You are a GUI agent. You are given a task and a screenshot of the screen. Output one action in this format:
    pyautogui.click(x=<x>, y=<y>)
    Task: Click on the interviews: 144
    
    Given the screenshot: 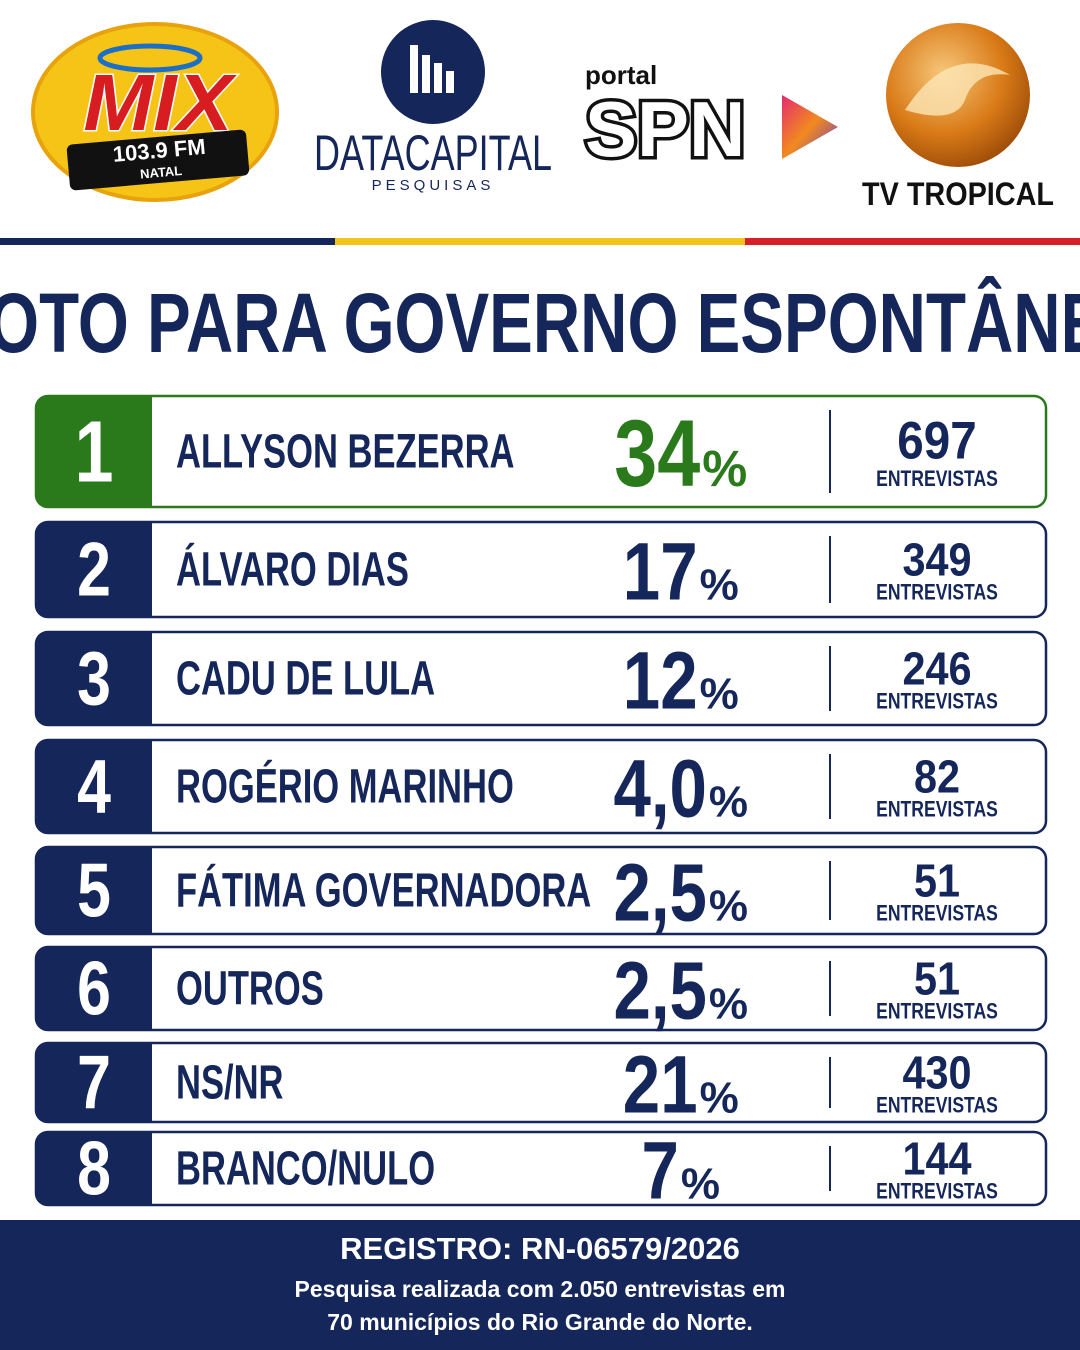 What is the action you would take?
    pyautogui.click(x=937, y=1160)
    